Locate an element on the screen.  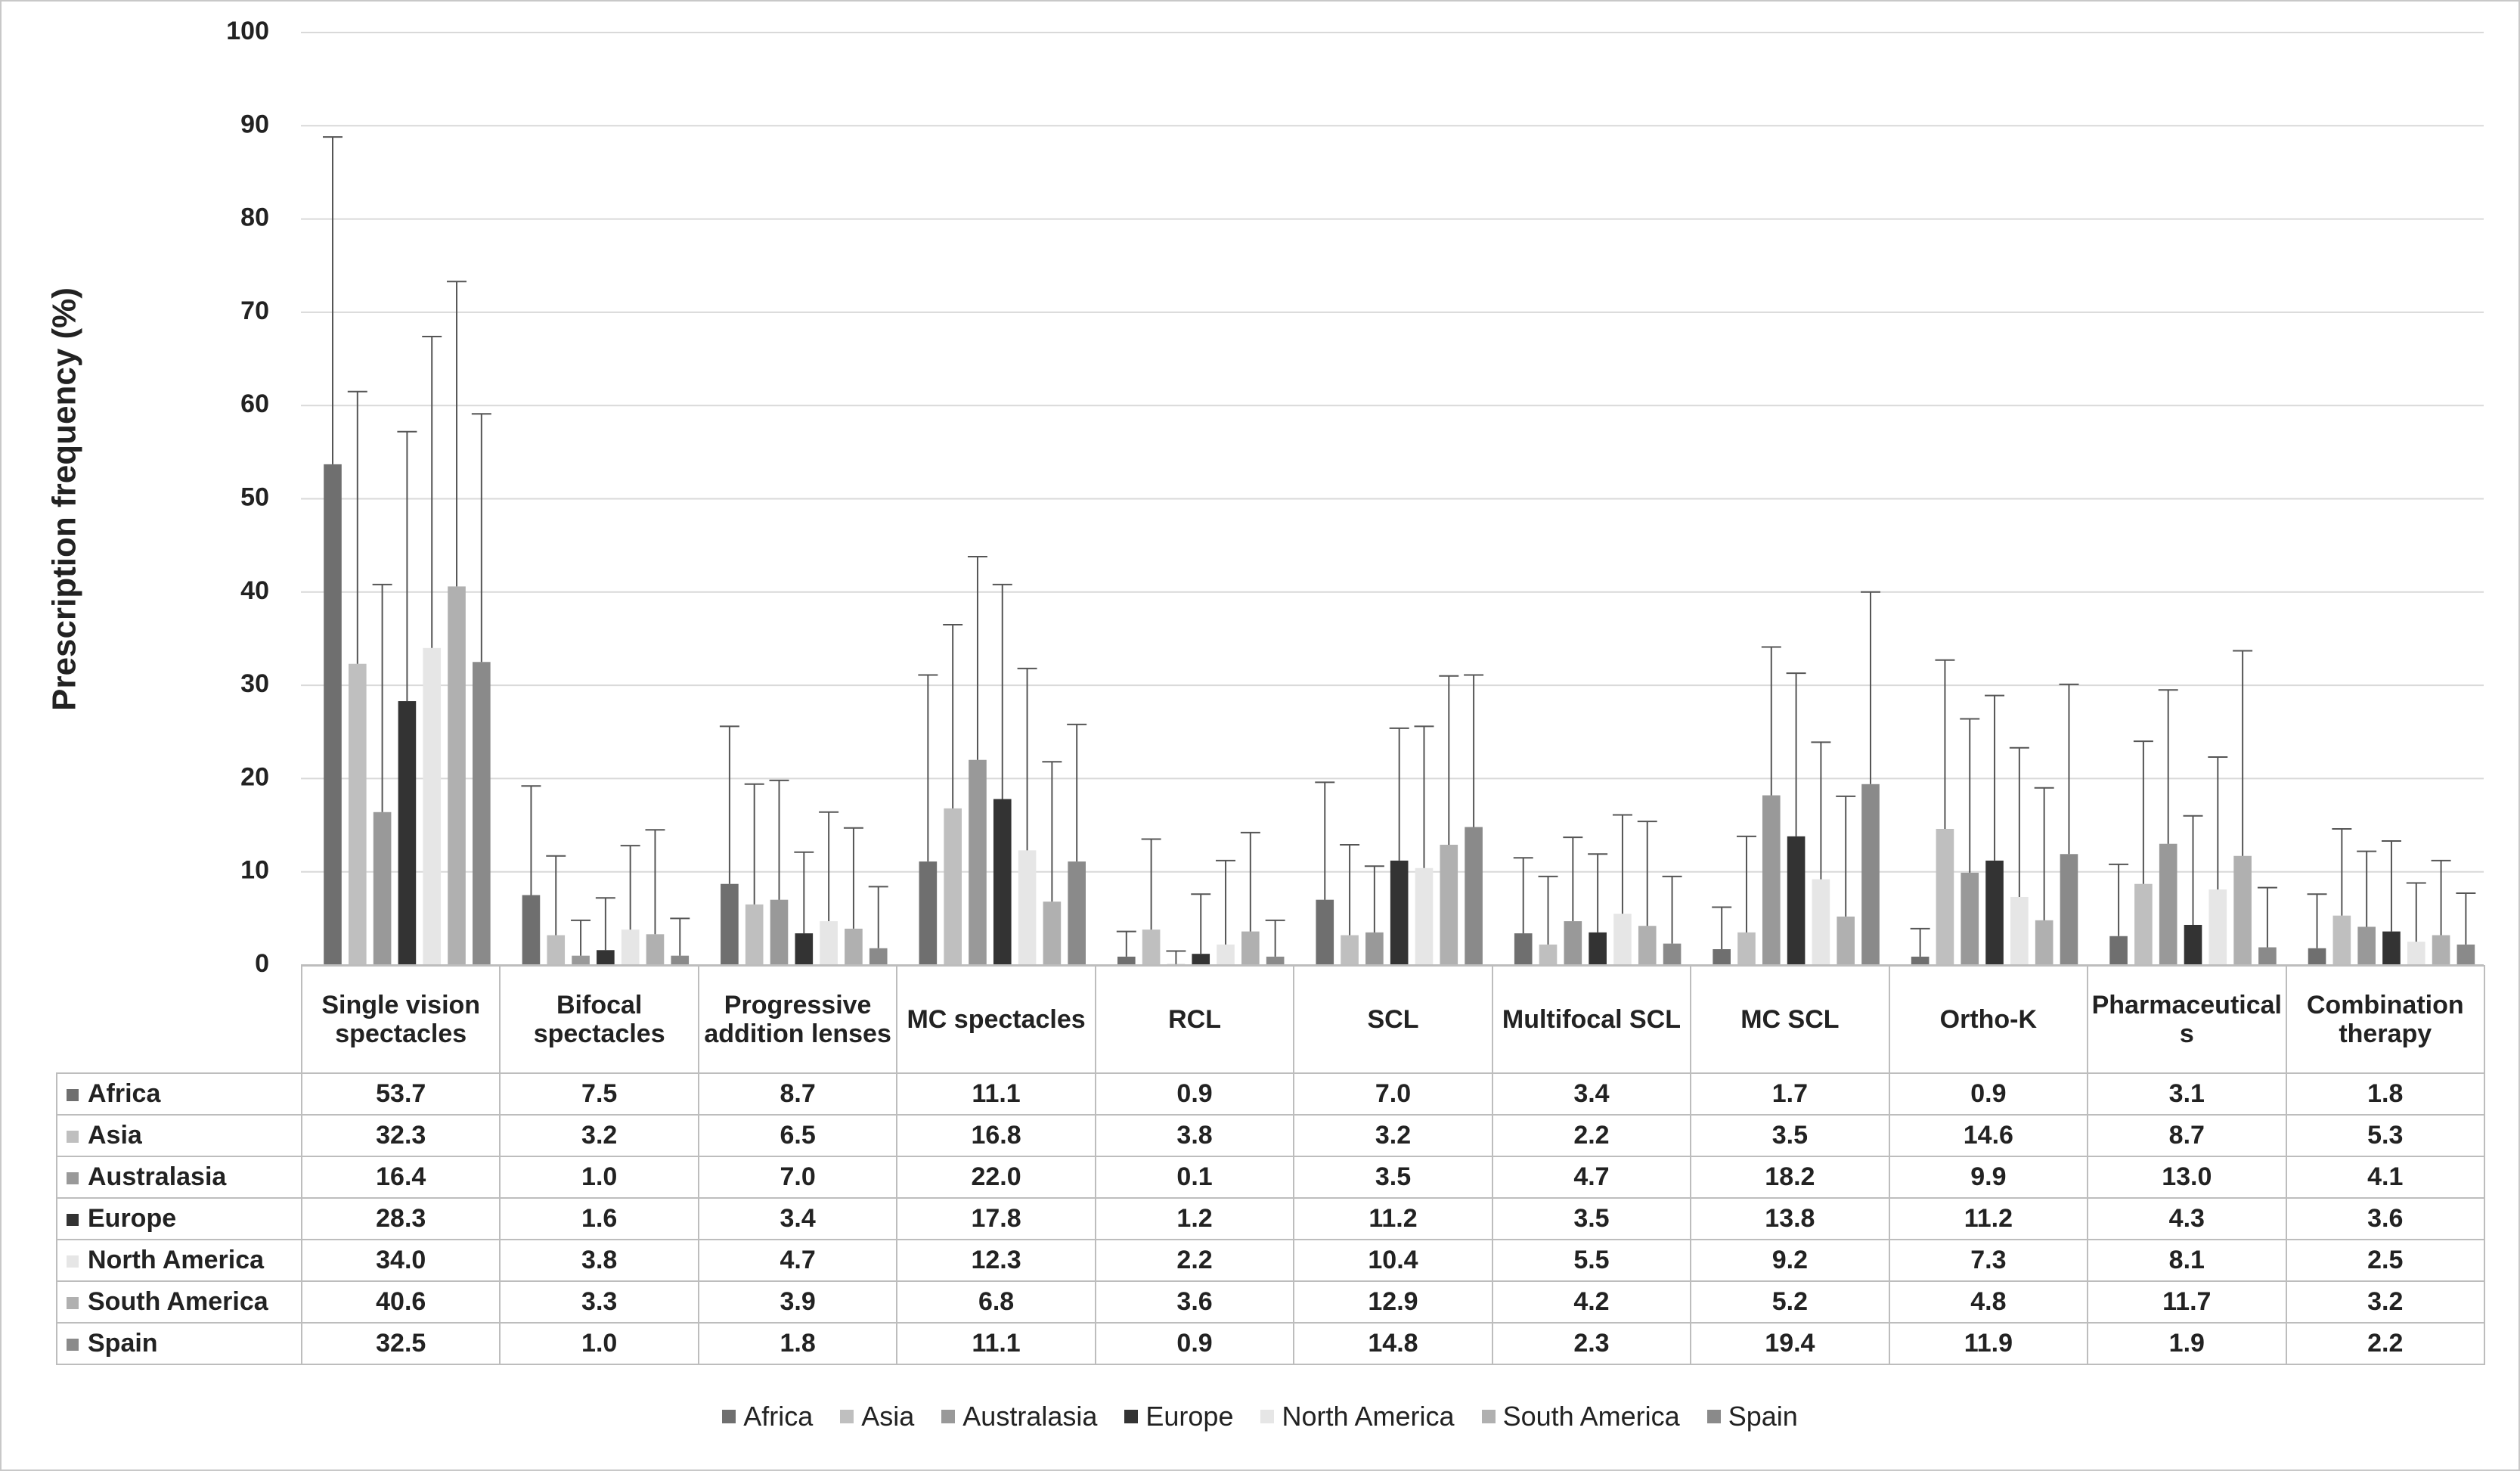
table-value: 19.4 is located at coordinates (1790, 1343).